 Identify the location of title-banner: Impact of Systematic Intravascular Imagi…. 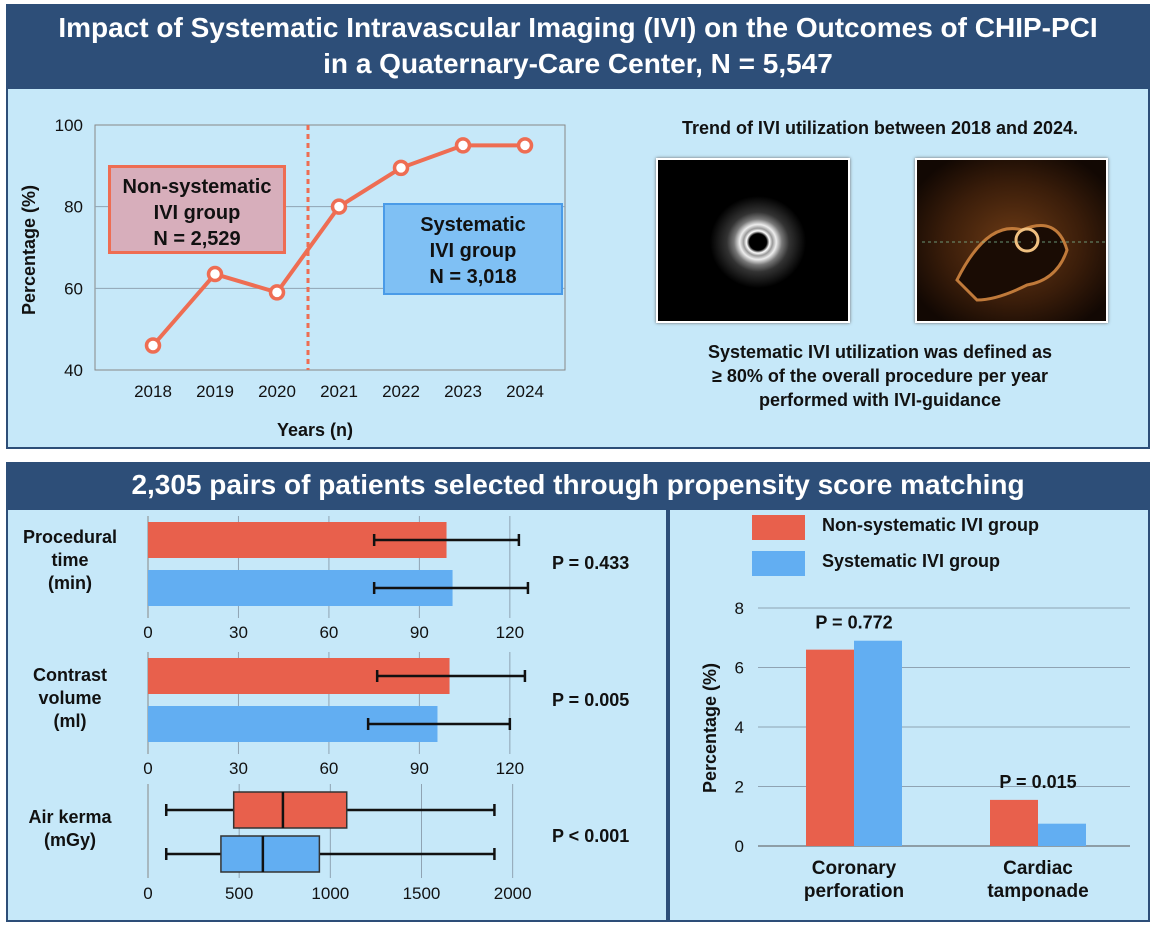
(578, 45).